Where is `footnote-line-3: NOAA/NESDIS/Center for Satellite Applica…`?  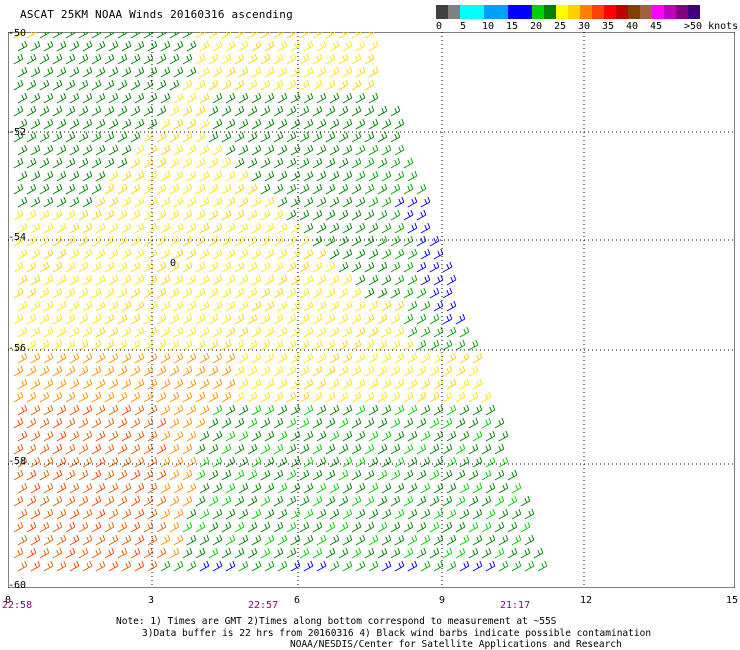
footnote-line-3: NOAA/NESDIS/Center for Satellite Applica… is located at coordinates (456, 644).